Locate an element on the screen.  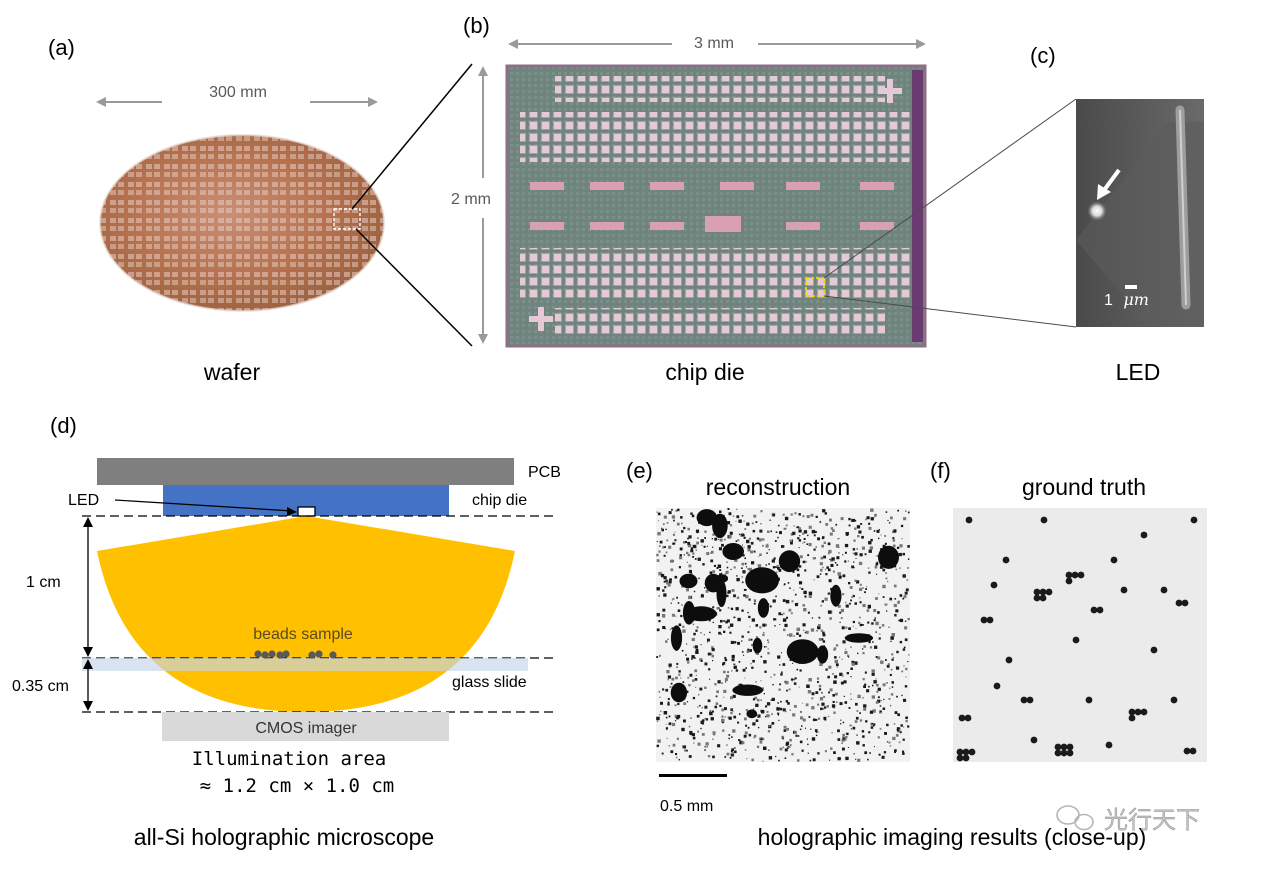
pcb-label: PCB is located at coordinates (544, 472).